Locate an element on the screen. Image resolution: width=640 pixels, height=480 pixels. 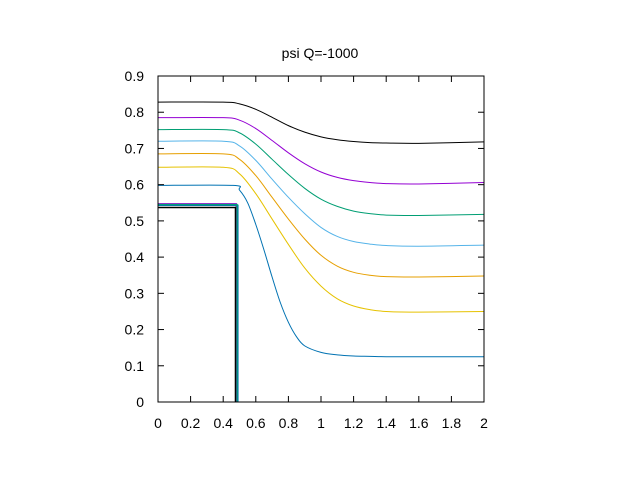
y-tick-label: 0 is located at coordinates (140, 402).